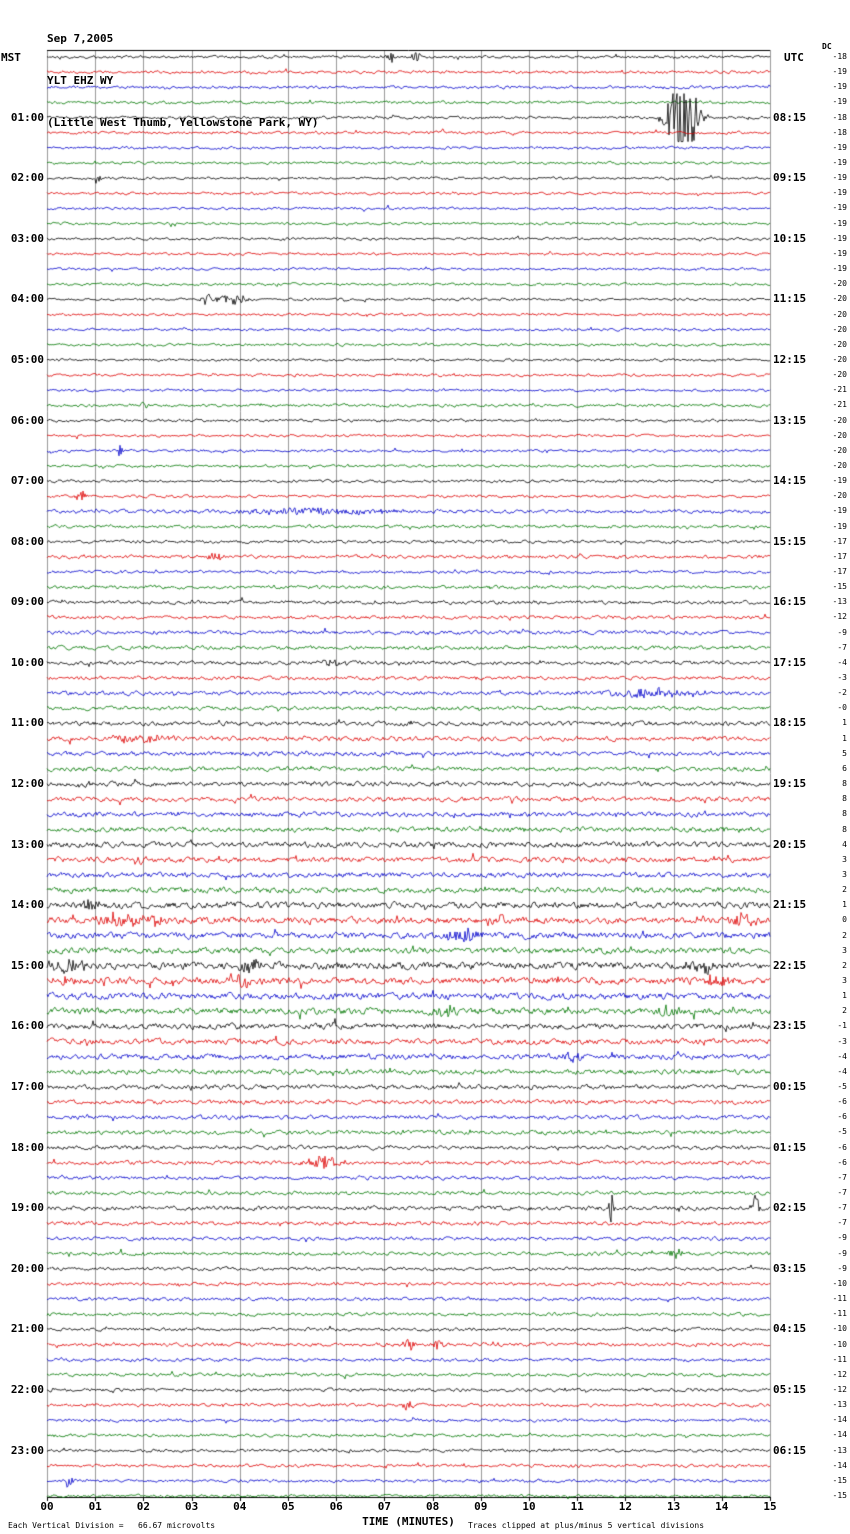 This screenshot has width=850, height=1534. What do you see at coordinates (27, 844) in the screenshot?
I see `mst-hour-label: 13:00` at bounding box center [27, 844].